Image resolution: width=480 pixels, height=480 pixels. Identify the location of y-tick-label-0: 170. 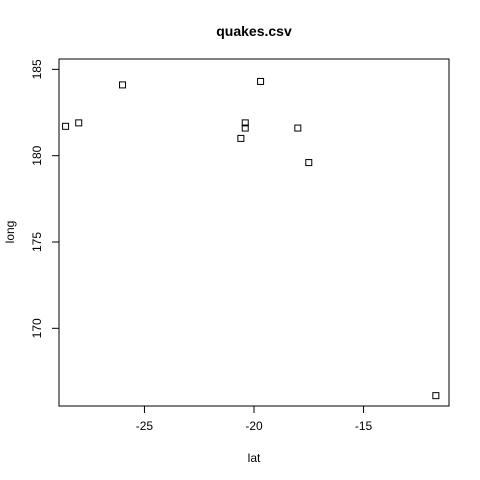
(37, 328).